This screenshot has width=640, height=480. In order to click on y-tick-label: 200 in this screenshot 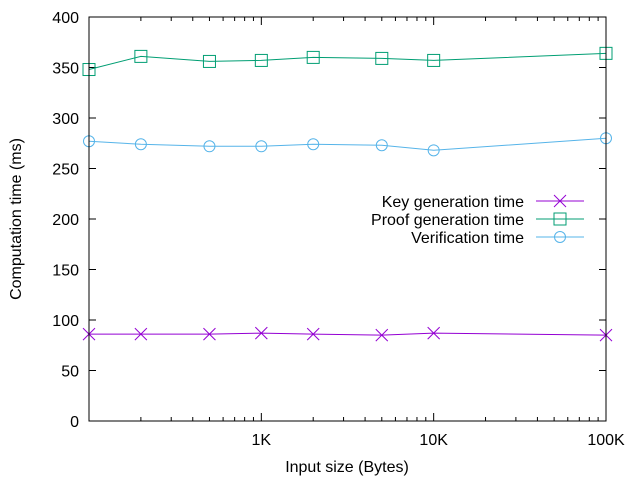, I will do `click(65, 220)`.